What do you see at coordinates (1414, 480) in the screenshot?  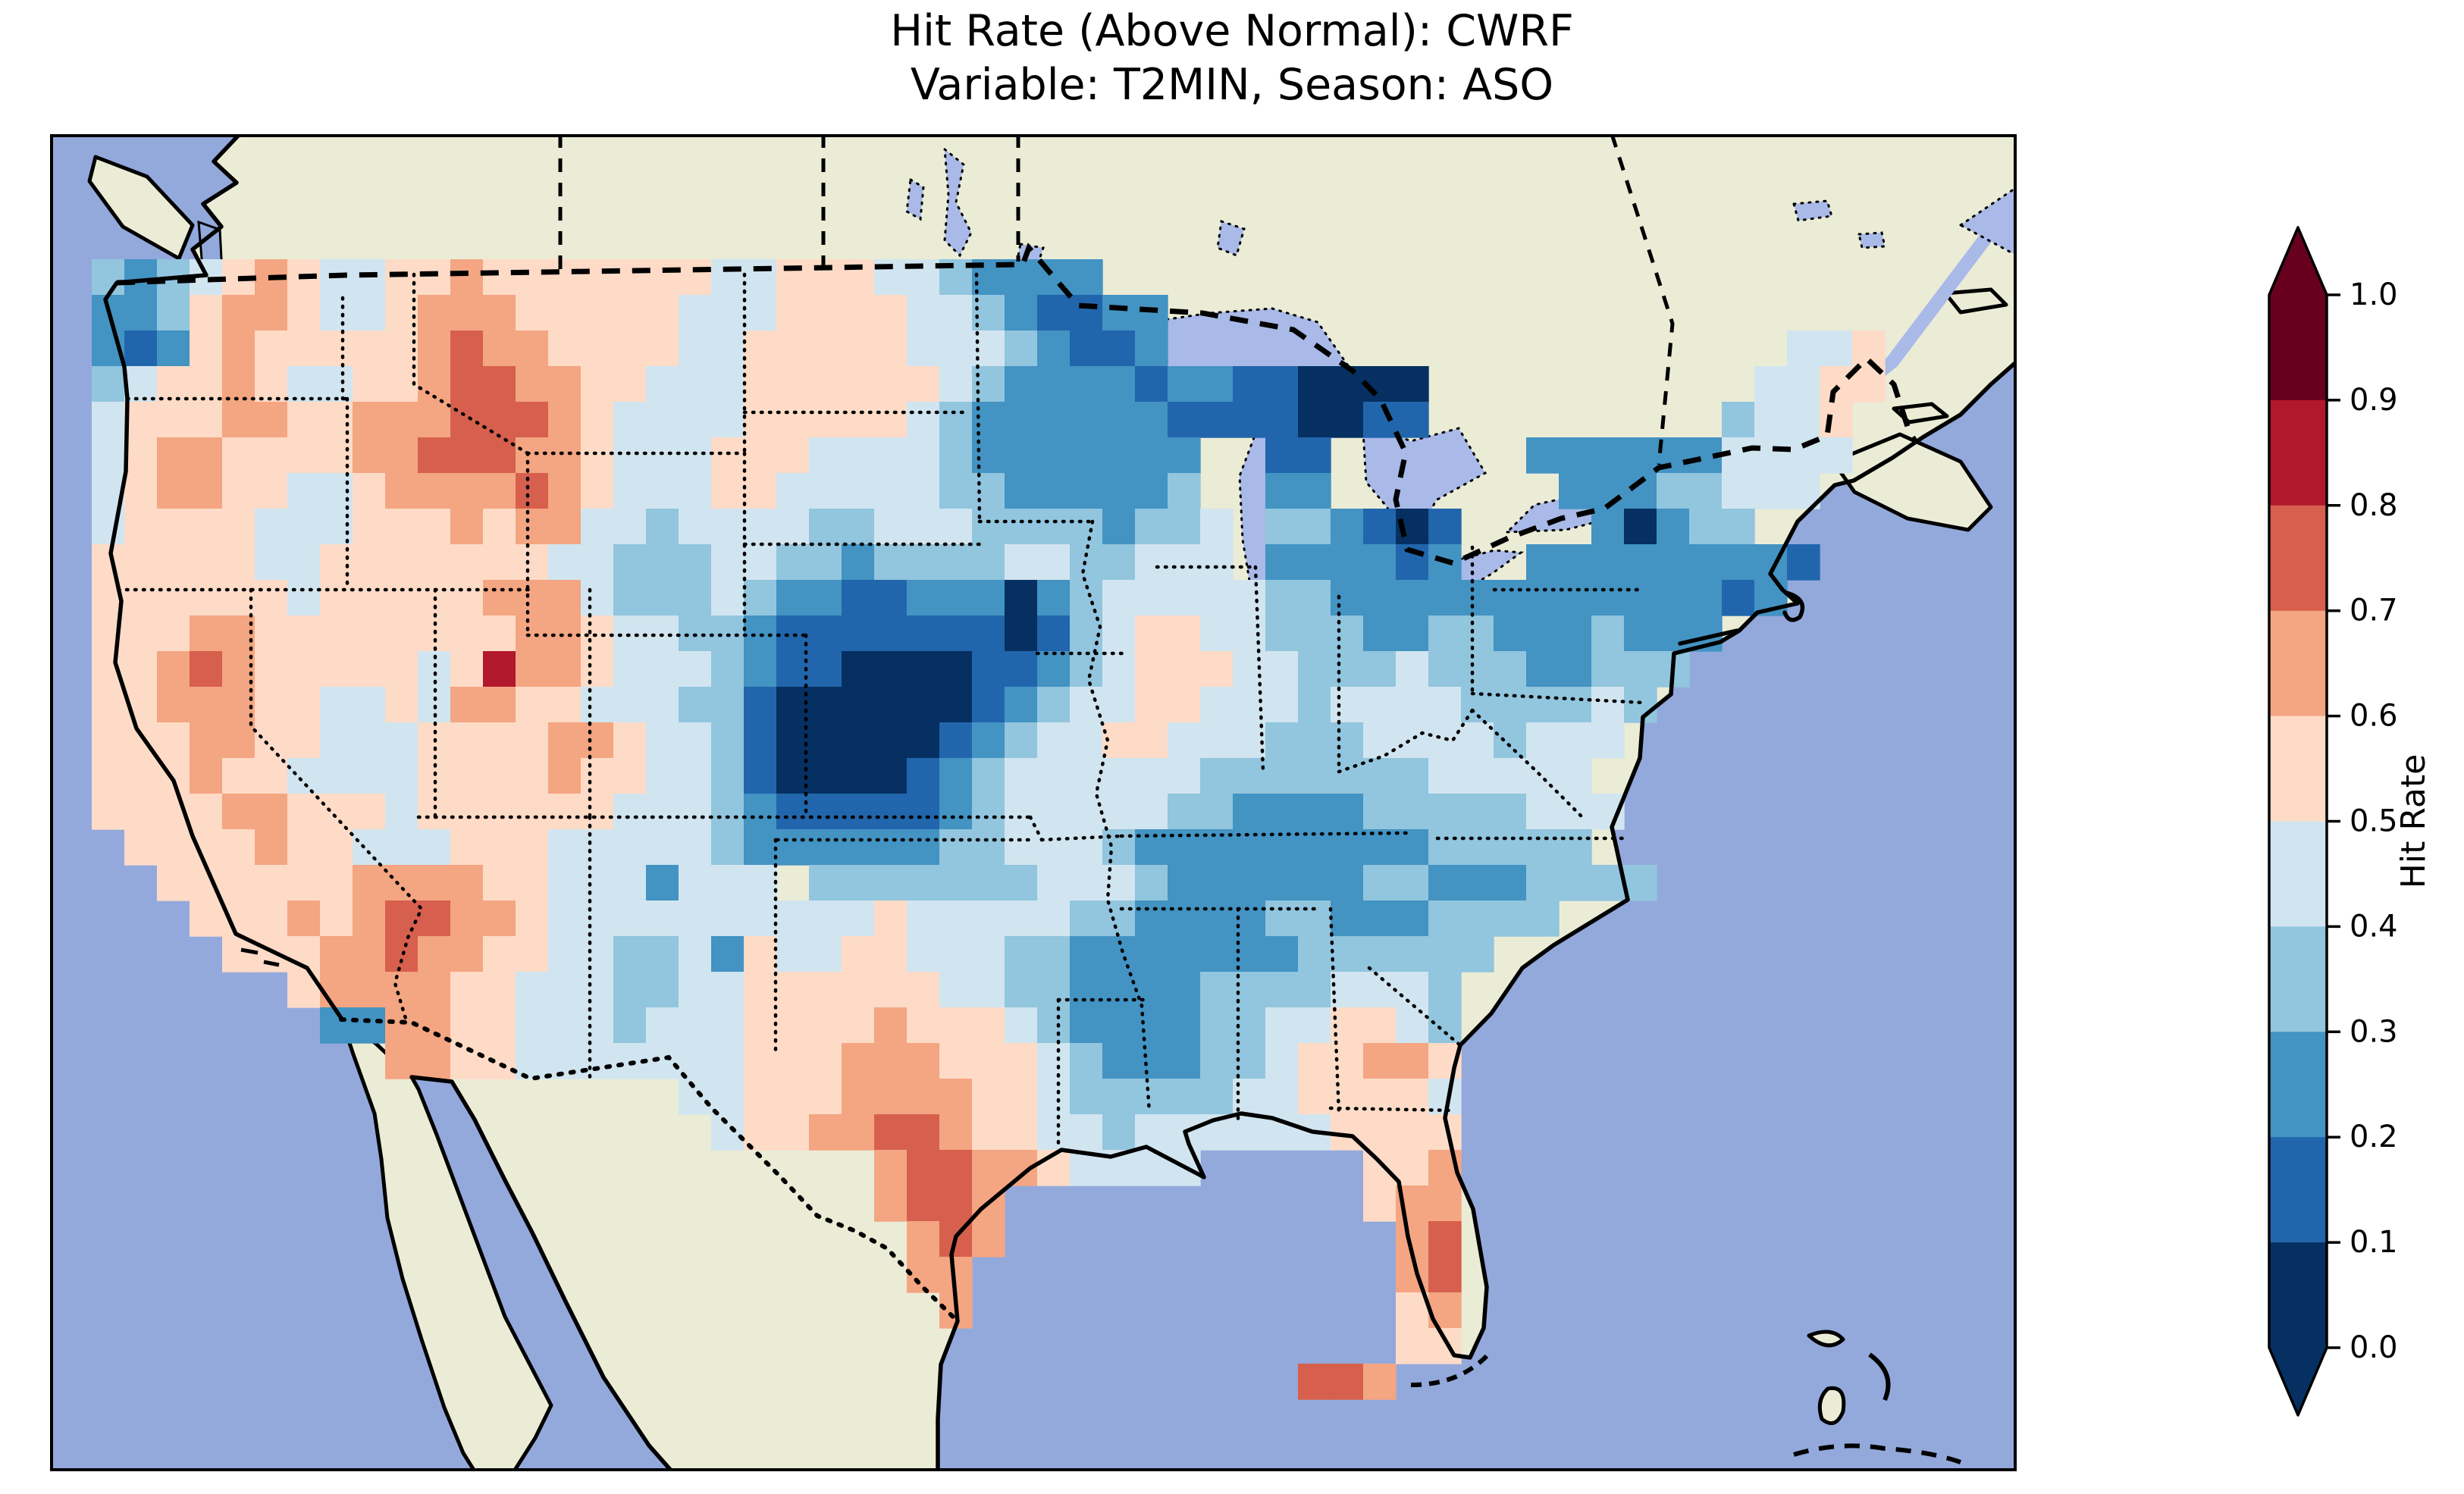 I see `lake-huron` at bounding box center [1414, 480].